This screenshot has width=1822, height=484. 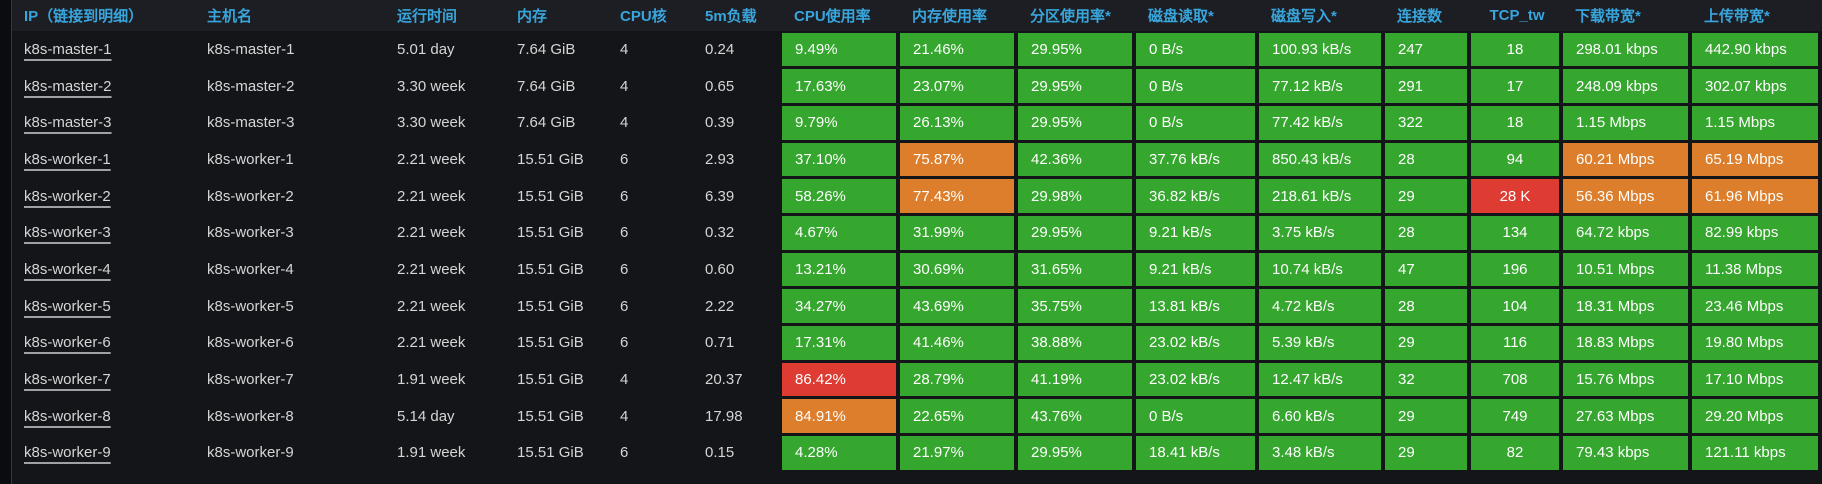 I want to click on header-connections: 连接数, so click(x=1420, y=16).